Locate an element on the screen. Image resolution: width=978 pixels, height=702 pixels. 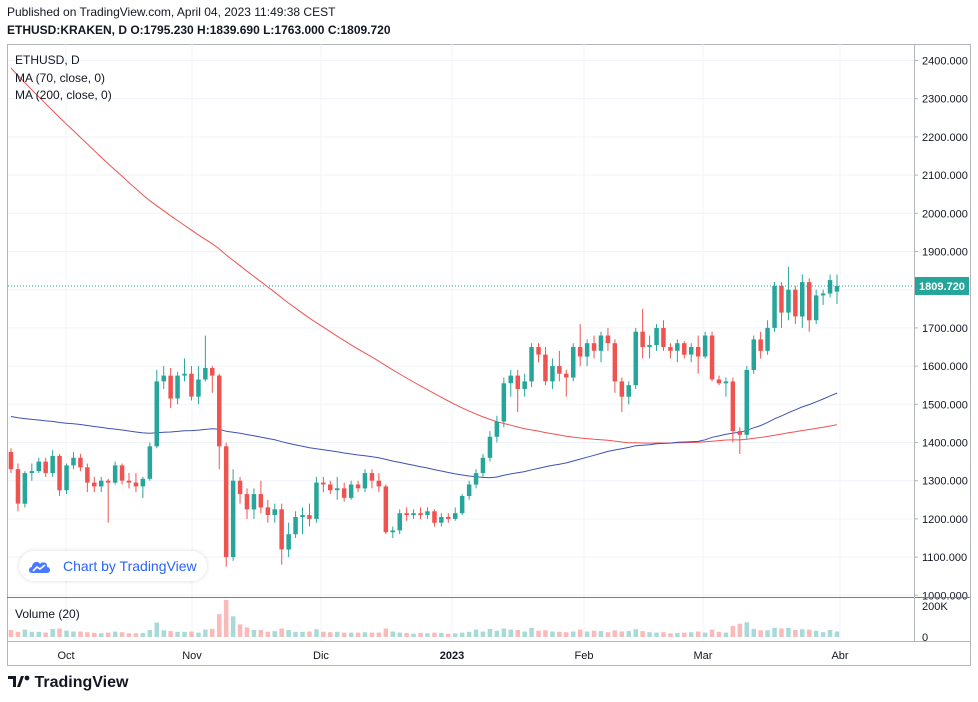
footer-brand: TradingView is located at coordinates (68, 683).